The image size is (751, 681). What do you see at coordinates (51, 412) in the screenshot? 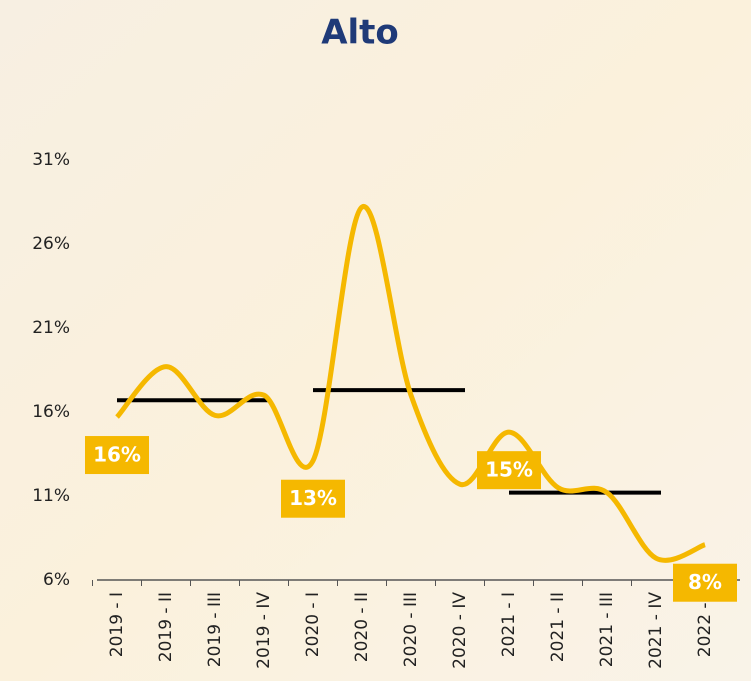
I see `y-tick-label: 16%` at bounding box center [51, 412].